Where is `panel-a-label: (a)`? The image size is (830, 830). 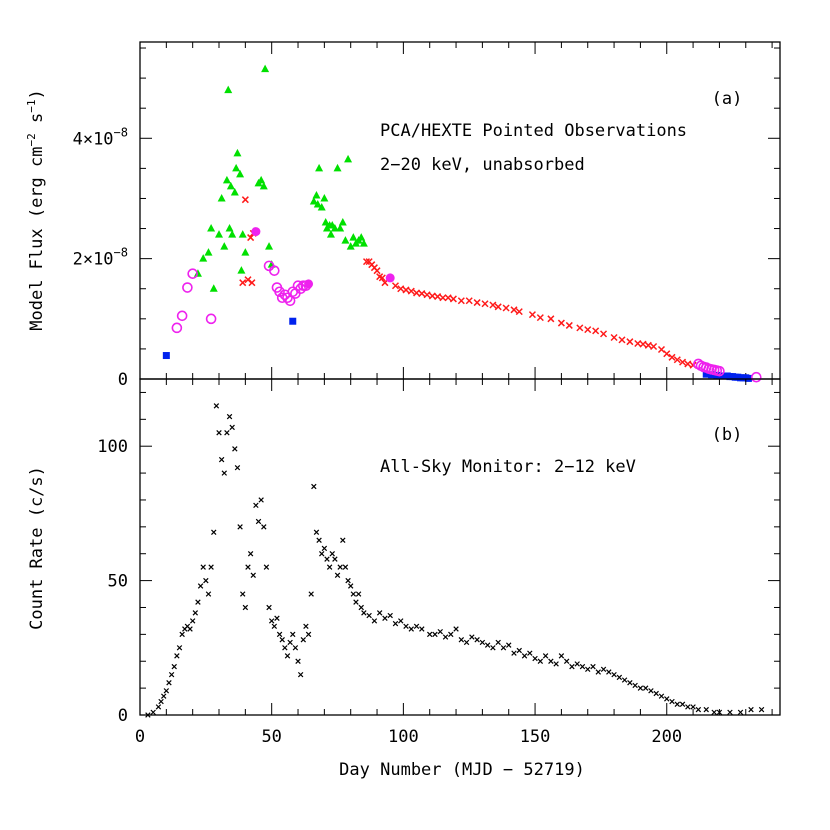 panel-a-label: (a) is located at coordinates (727, 99).